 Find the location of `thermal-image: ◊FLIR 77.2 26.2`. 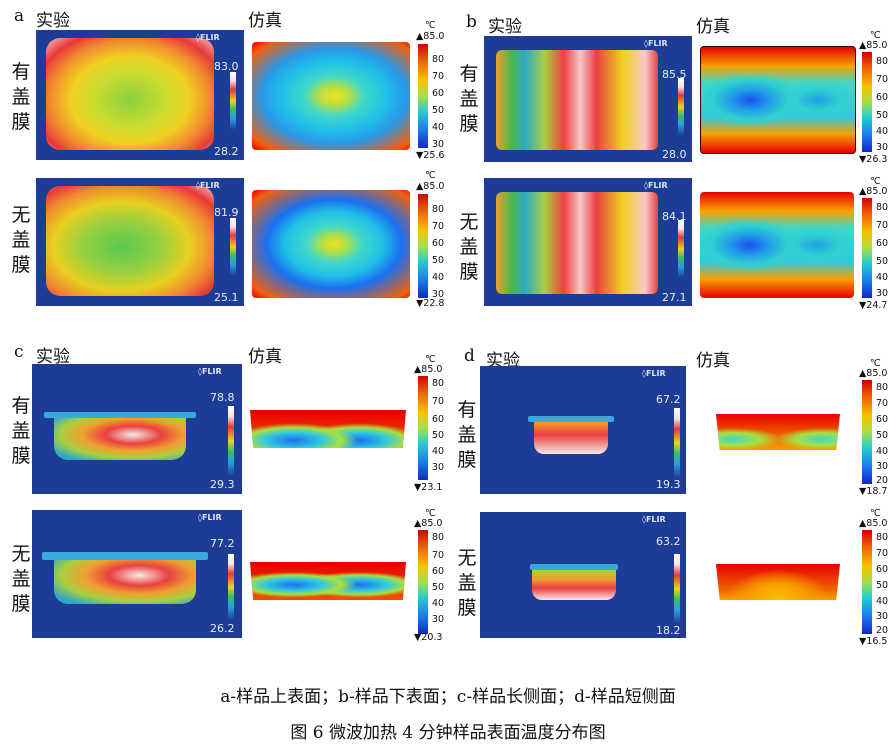

thermal-image: ◊FLIR 77.2 26.2 is located at coordinates (137, 574).